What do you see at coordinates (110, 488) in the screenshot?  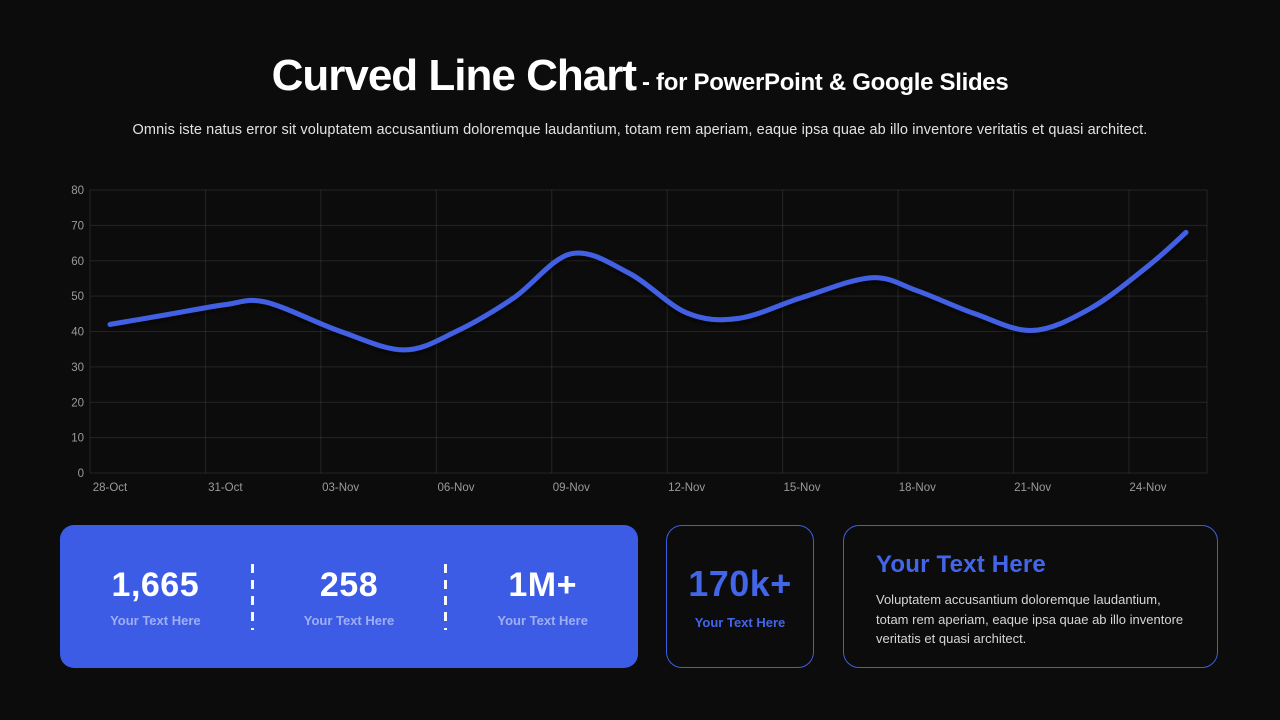 I see `x-axis-tick-label: 28-Oct` at bounding box center [110, 488].